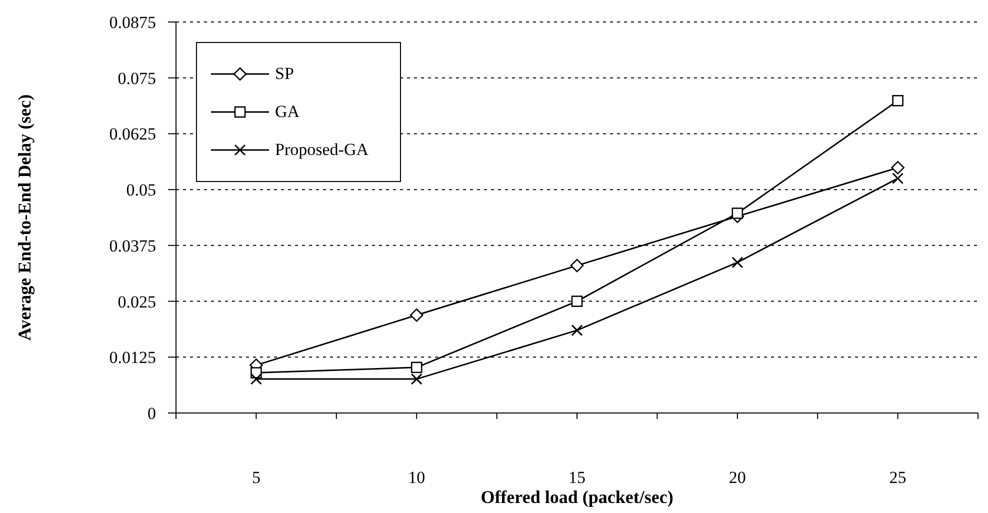 This screenshot has height=513, width=988. What do you see at coordinates (577, 478) in the screenshot?
I see `x-tick-label: 15` at bounding box center [577, 478].